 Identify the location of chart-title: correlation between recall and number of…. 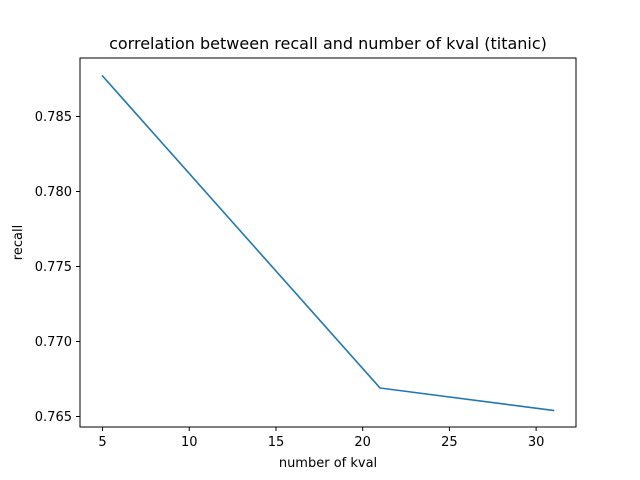
(328, 43).